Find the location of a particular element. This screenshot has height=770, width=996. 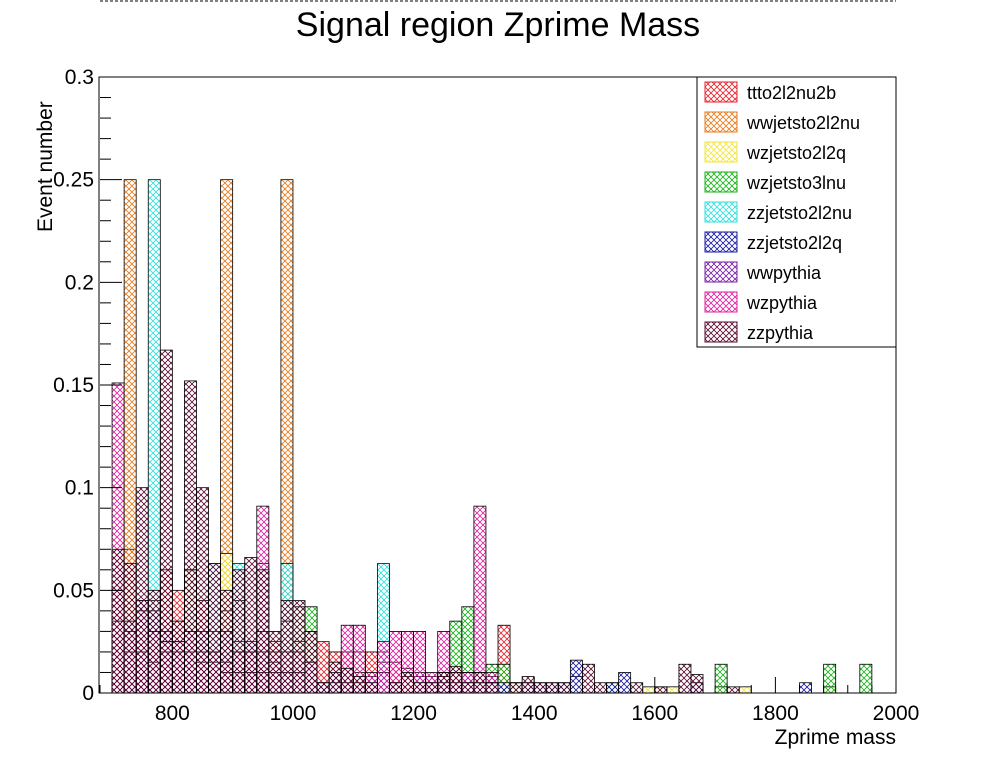

legend-label: wzjetsto2l2q is located at coordinates (796, 153).